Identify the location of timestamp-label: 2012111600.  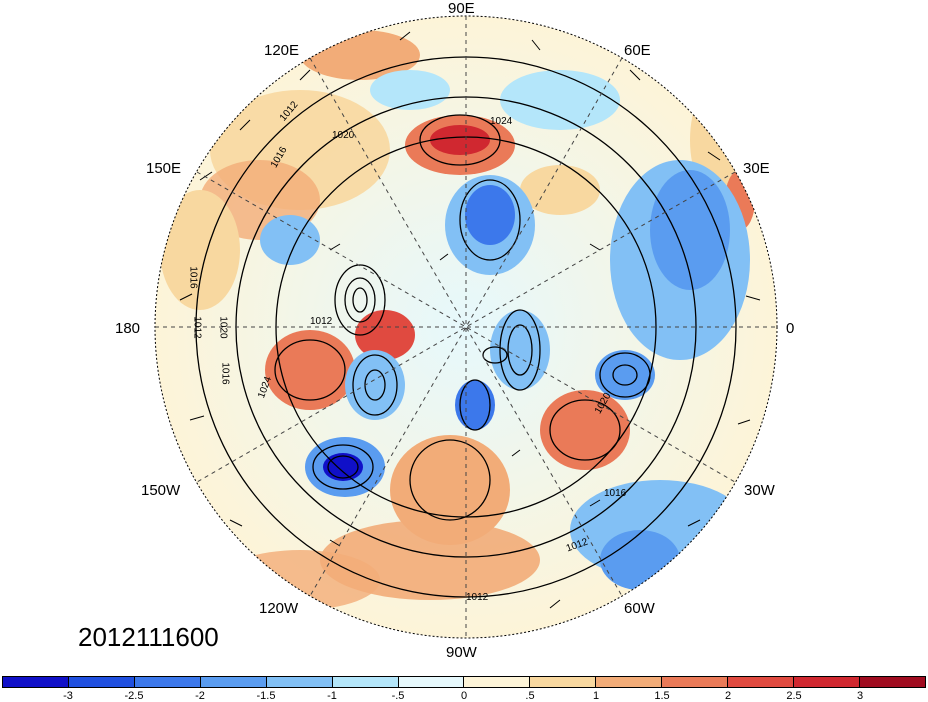
(148, 637).